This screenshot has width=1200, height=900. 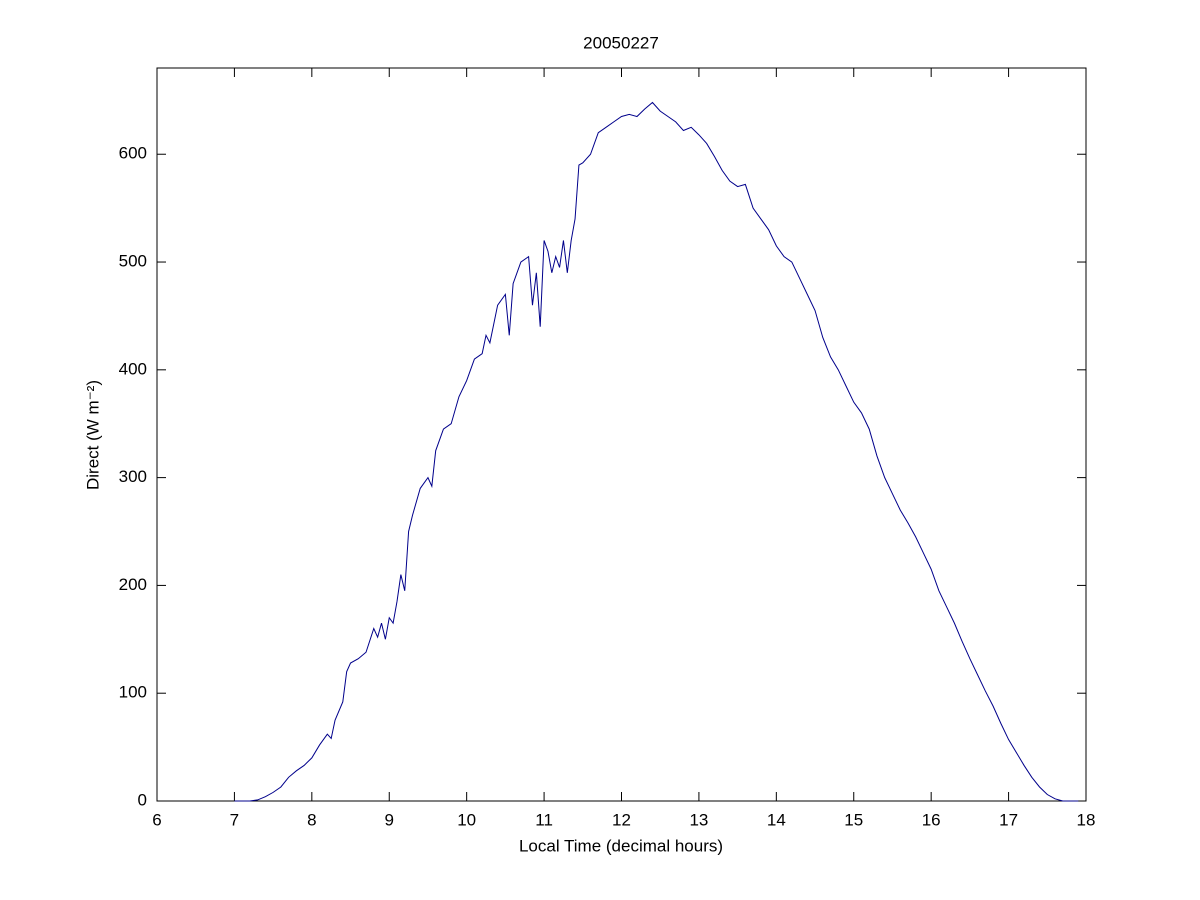 What do you see at coordinates (621, 845) in the screenshot?
I see `x-axis-label: Local Time (decimal hours)` at bounding box center [621, 845].